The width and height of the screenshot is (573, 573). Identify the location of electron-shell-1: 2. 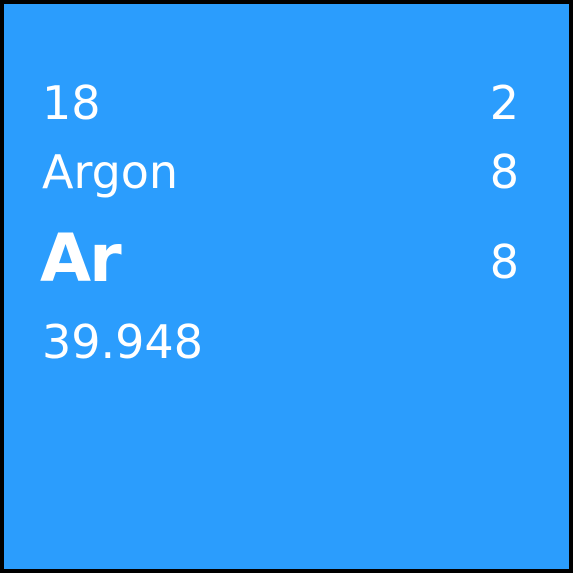
(504, 103).